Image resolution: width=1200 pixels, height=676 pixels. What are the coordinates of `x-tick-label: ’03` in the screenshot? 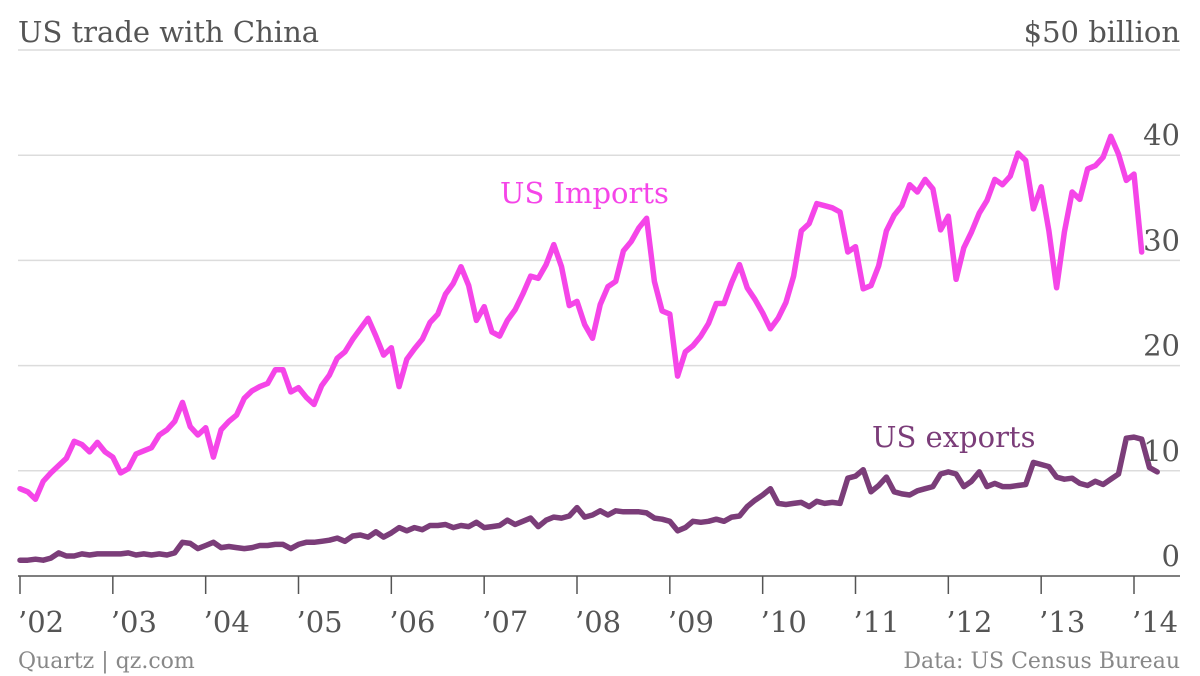 It's located at (134, 622).